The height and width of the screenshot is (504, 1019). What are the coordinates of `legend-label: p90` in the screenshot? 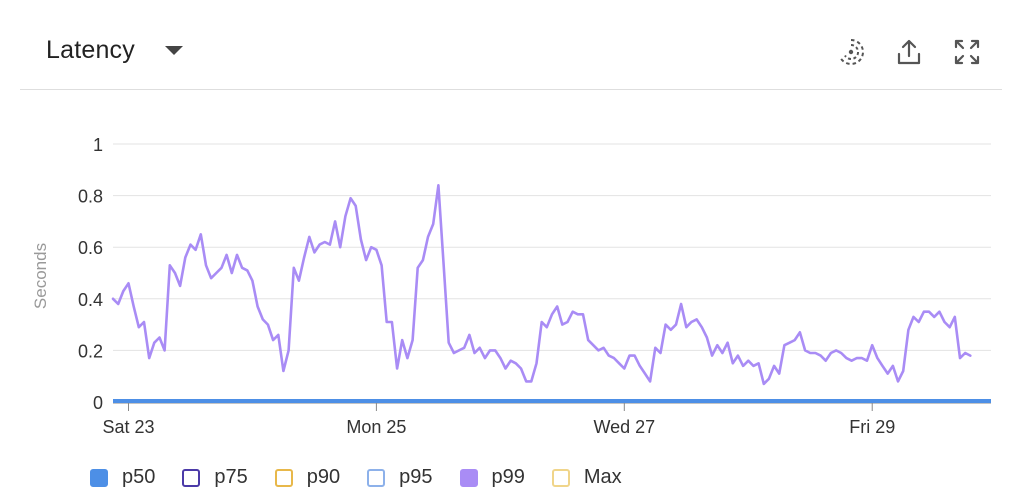 It's located at (323, 477).